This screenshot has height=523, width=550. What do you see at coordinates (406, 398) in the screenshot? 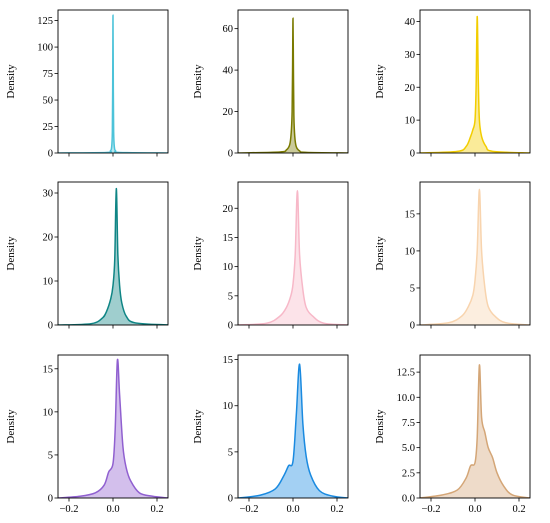
I see `y-tick-label: 10.0` at bounding box center [406, 398].